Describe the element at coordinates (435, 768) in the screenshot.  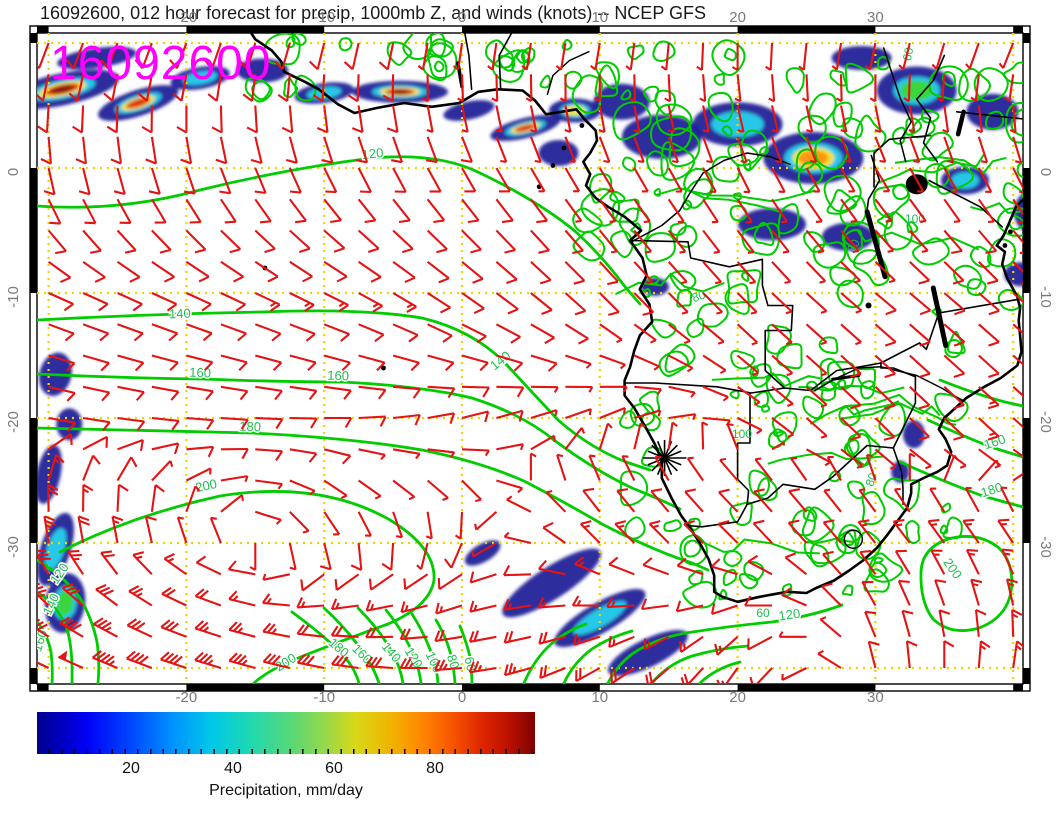
I see `colorbar-tick: 80` at that location.